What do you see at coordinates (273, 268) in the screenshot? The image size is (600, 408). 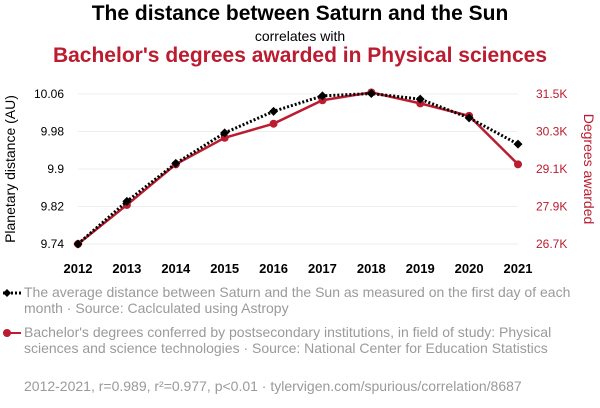 I see `x-tick-label: 2016` at bounding box center [273, 268].